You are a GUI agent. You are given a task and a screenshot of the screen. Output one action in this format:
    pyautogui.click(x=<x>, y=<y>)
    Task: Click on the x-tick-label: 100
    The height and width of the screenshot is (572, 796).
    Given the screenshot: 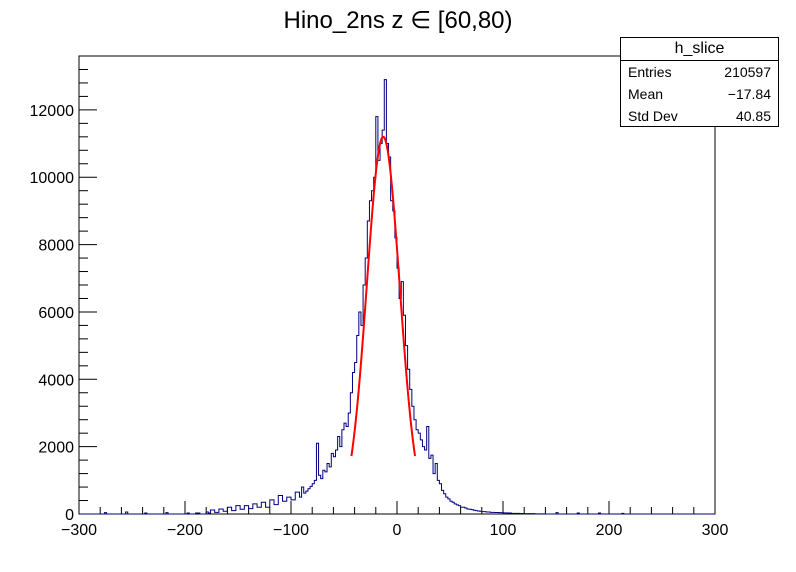 What is the action you would take?
    pyautogui.click(x=503, y=530)
    